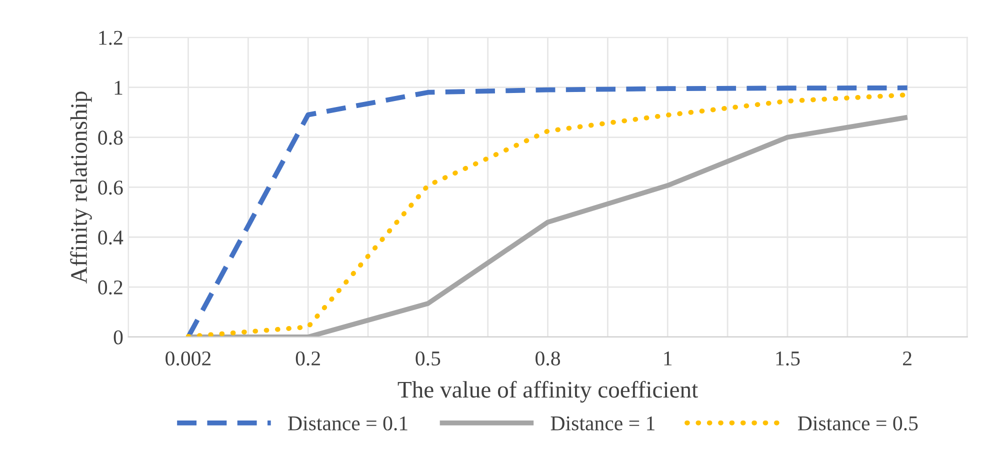  I want to click on y-tick-label: 0.2, so click(110, 287).